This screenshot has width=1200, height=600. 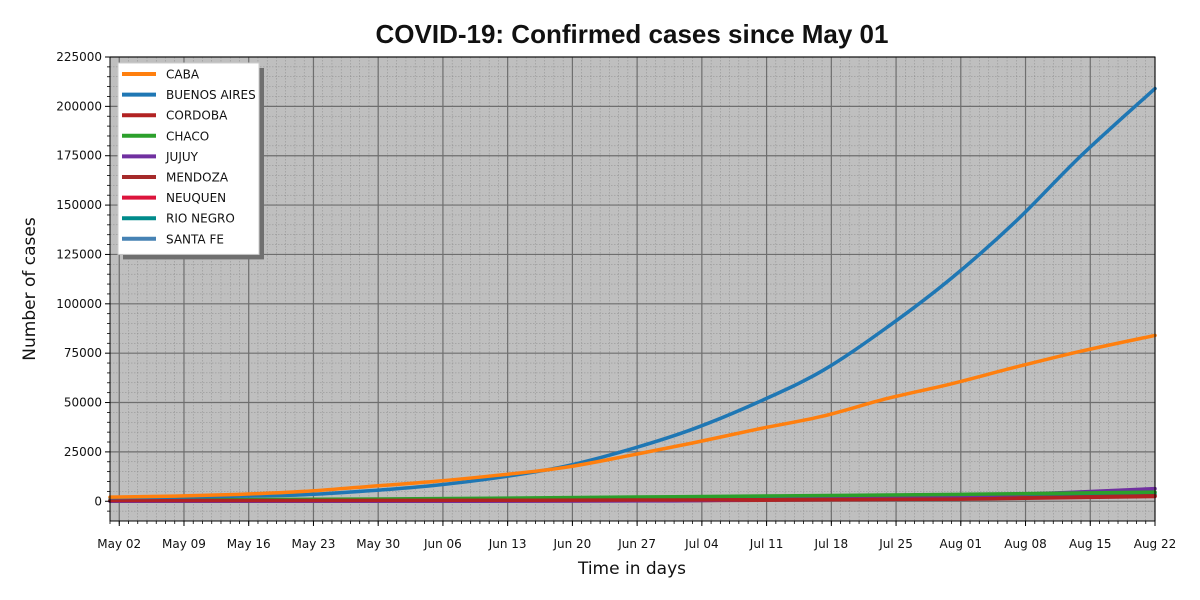 I want to click on x-tick-label: Aug 08, so click(x=1025, y=544).